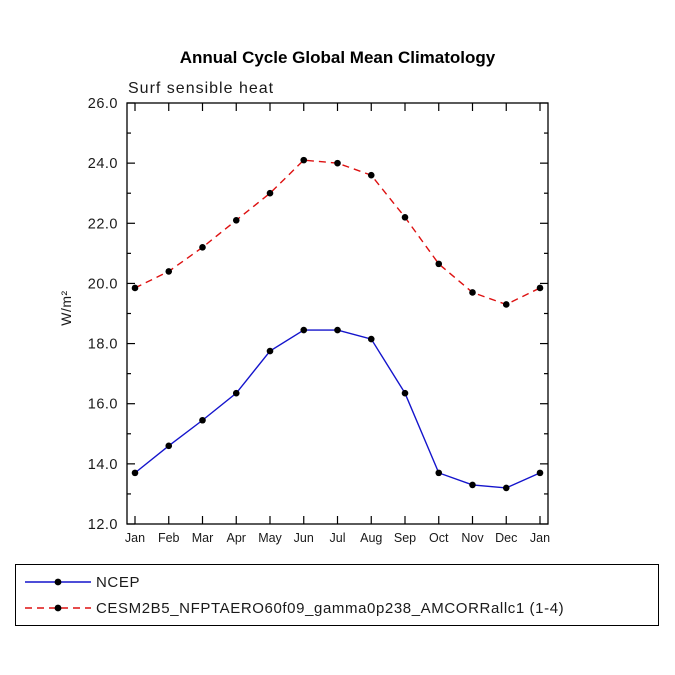 The image size is (675, 675). Describe the element at coordinates (304, 538) in the screenshot. I see `x-tick-label: Jun` at that location.